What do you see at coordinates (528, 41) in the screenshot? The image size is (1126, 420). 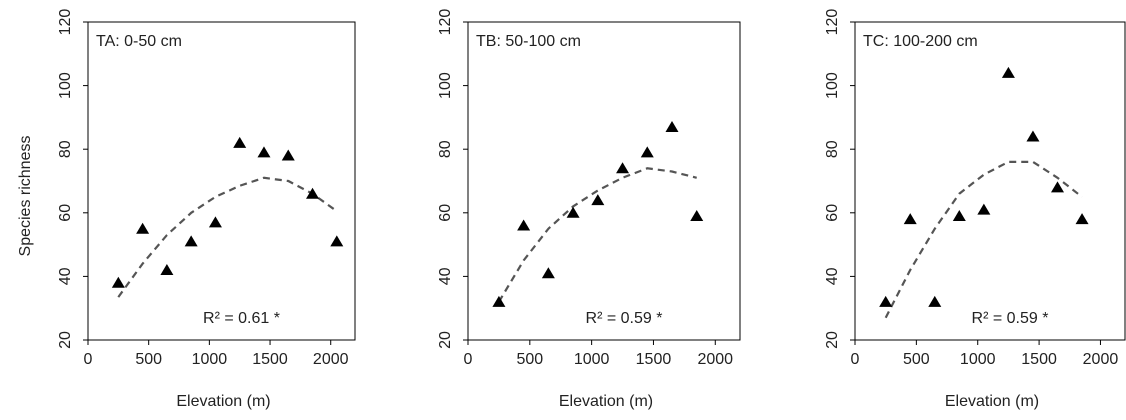 I see `panel-title: TB: 50-100 cm` at bounding box center [528, 41].